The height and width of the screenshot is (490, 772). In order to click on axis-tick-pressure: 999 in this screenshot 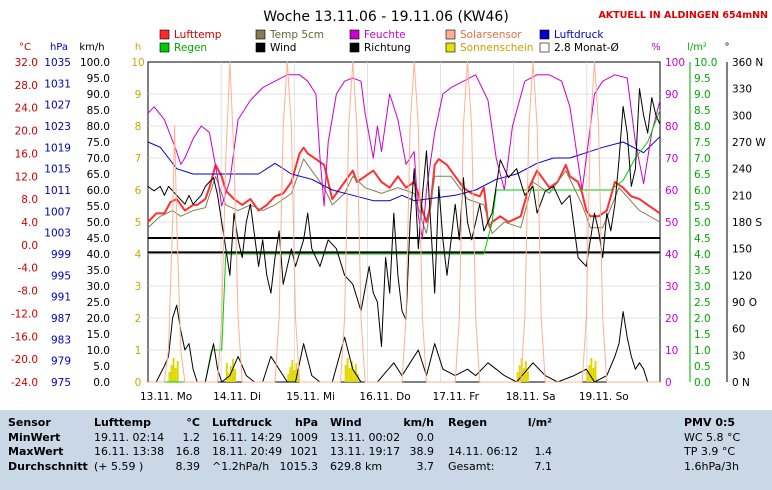, I will do `click(61, 255)`.